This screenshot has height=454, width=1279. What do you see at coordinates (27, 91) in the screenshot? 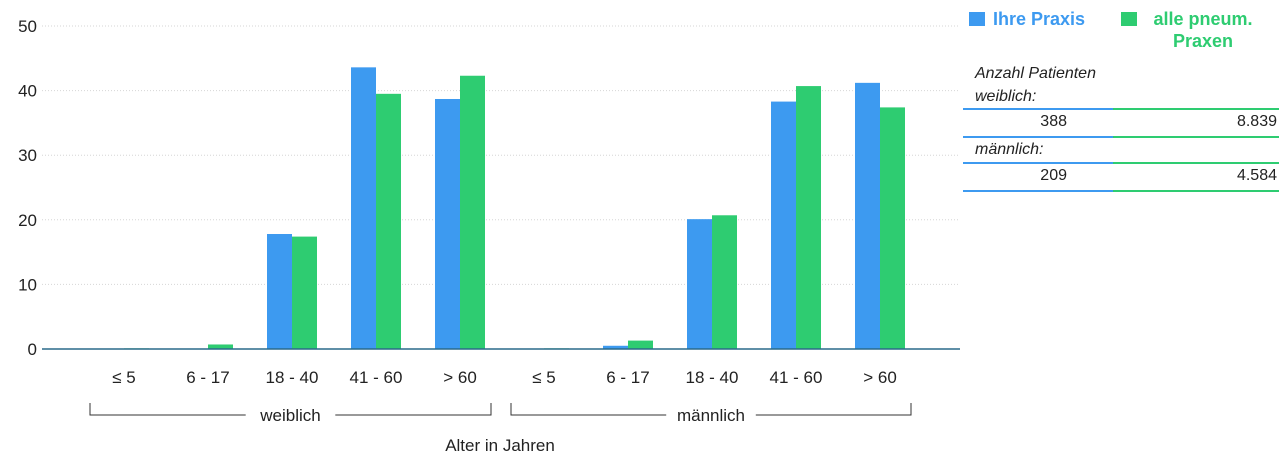
I see `y-tick-label: 40` at bounding box center [27, 91].